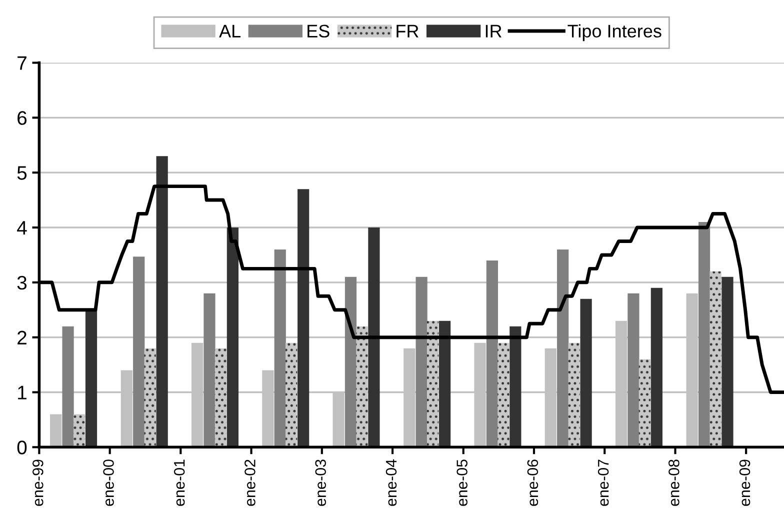 The height and width of the screenshot is (523, 784). Describe the element at coordinates (22, 283) in the screenshot. I see `y-tick-label: 3` at that location.